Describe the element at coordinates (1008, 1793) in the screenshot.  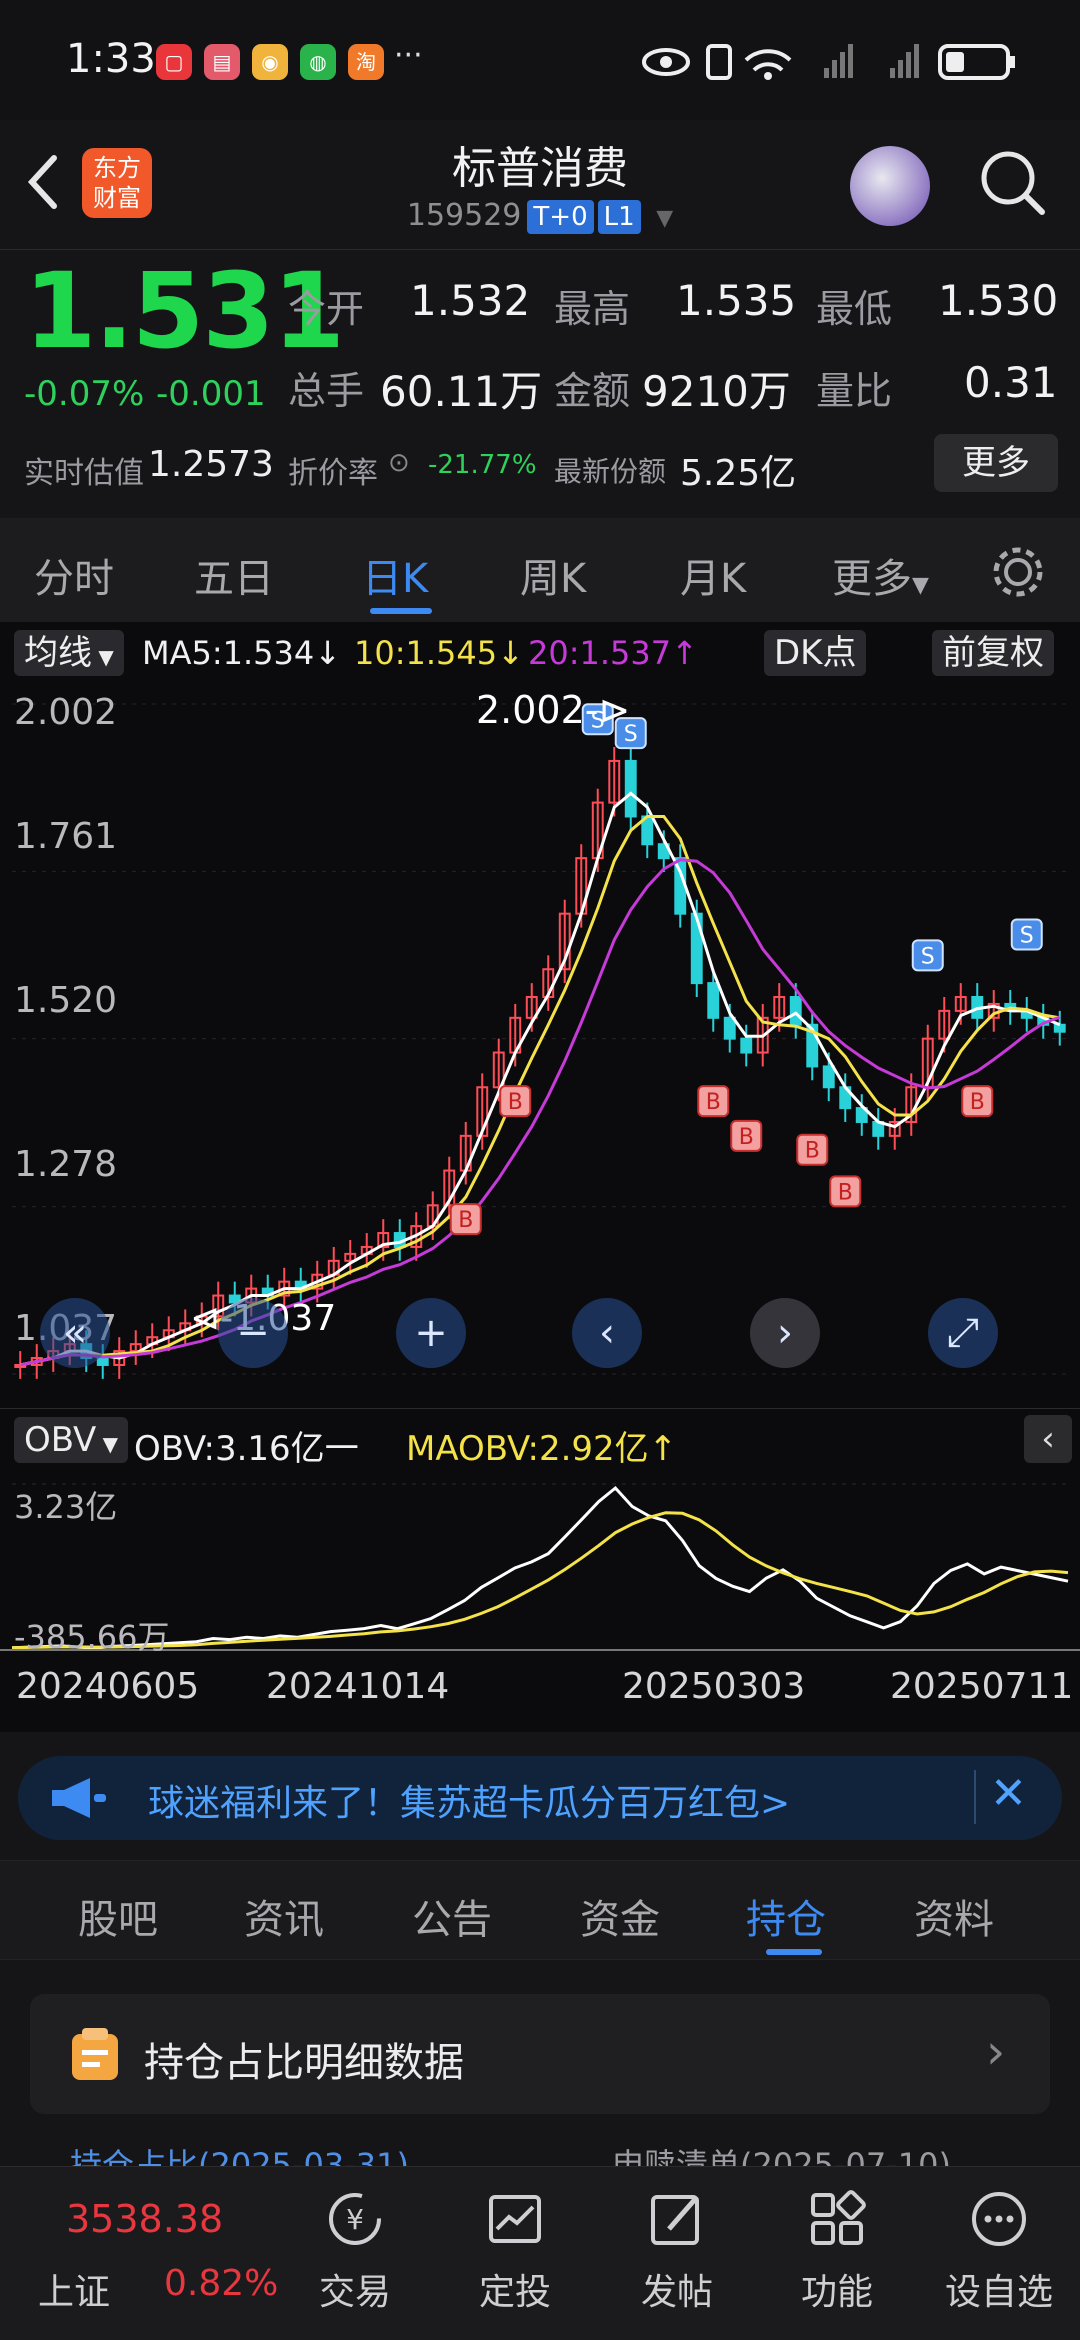
I see `close-icon: ✕` at that location.